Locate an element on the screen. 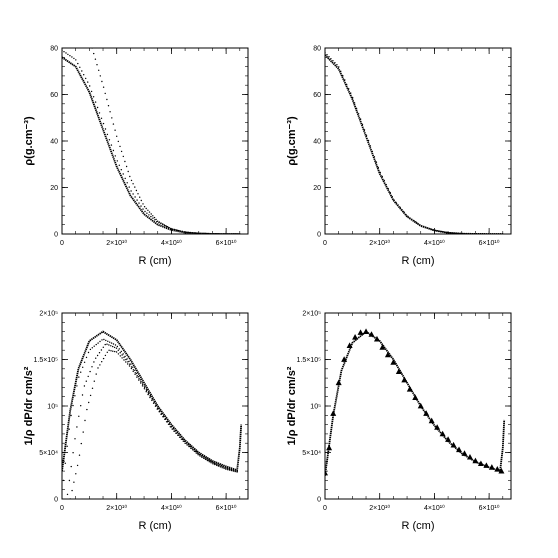  y-tick-label: 2×10⁵ is located at coordinates (48, 314).